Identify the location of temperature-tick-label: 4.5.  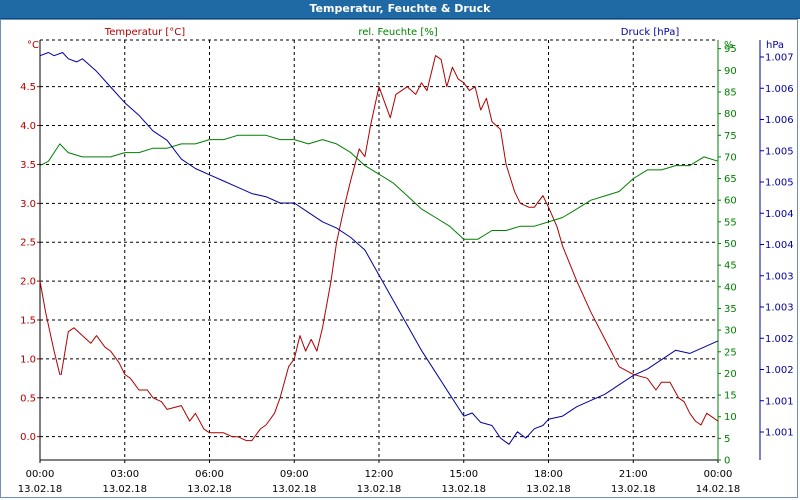
(28, 87).